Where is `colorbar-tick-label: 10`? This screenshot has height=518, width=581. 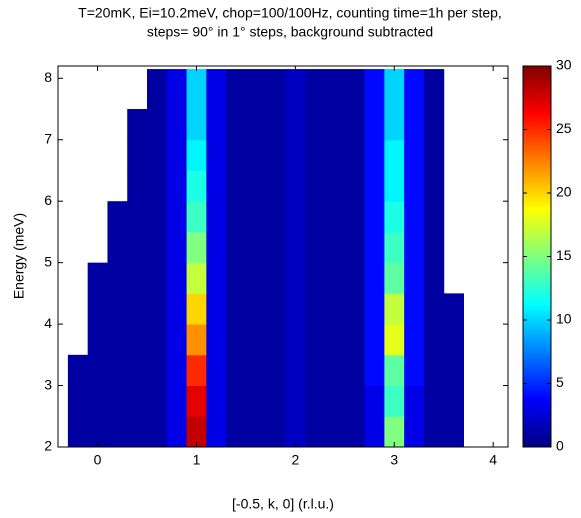
colorbar-tick-label: 10 is located at coordinates (564, 319).